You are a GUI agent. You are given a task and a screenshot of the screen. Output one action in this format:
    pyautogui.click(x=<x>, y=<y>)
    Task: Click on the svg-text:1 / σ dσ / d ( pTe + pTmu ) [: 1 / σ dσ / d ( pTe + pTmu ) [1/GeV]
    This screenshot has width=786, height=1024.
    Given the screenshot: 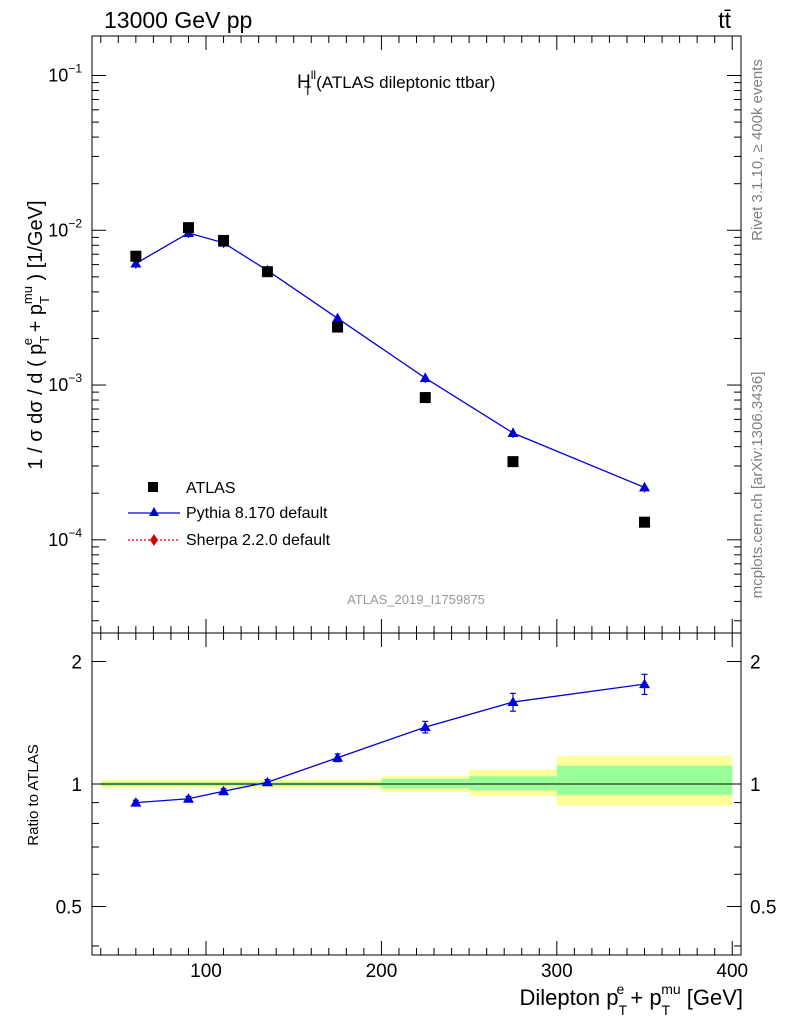 What is the action you would take?
    pyautogui.click(x=36, y=334)
    